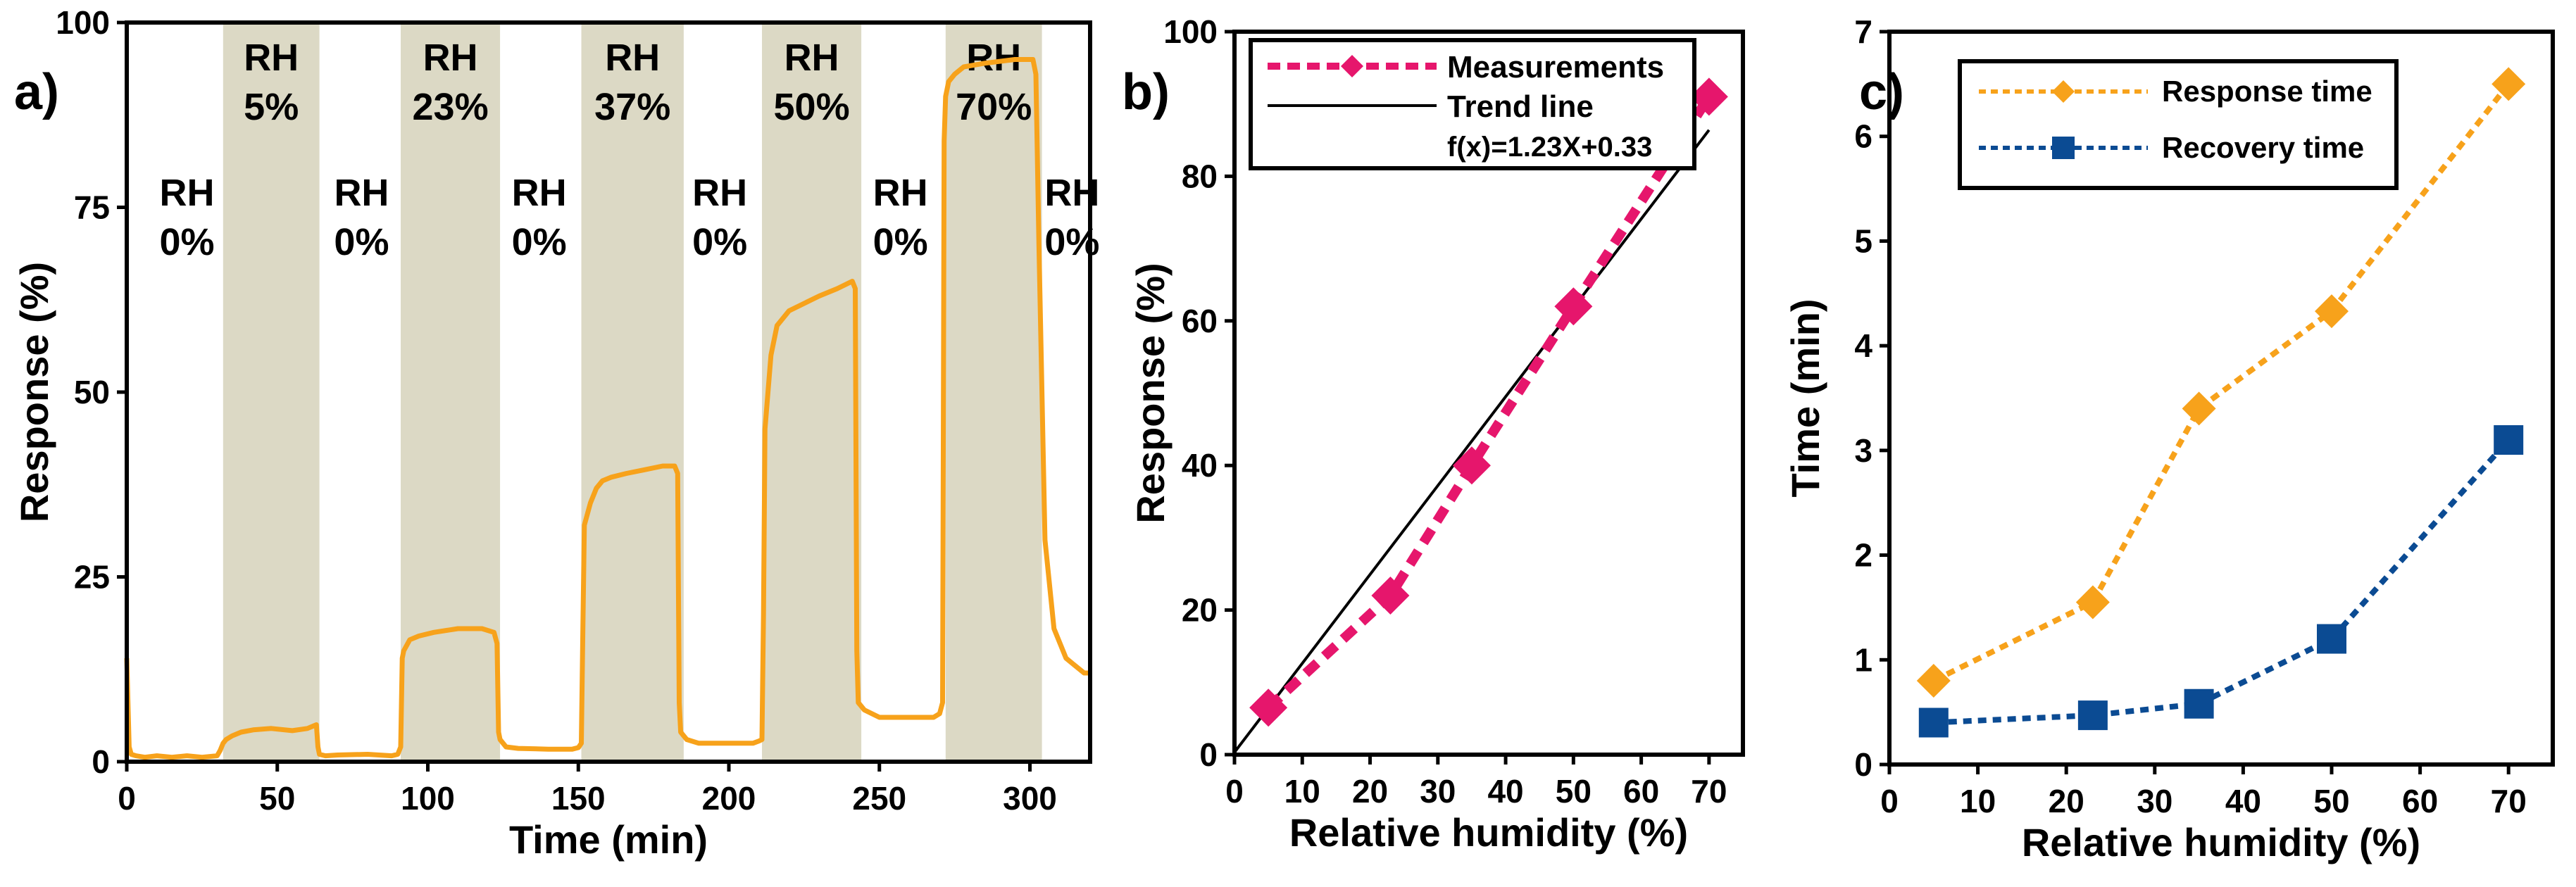 The height and width of the screenshot is (887, 2576). I want to click on band-label-percent: 37%, so click(632, 107).